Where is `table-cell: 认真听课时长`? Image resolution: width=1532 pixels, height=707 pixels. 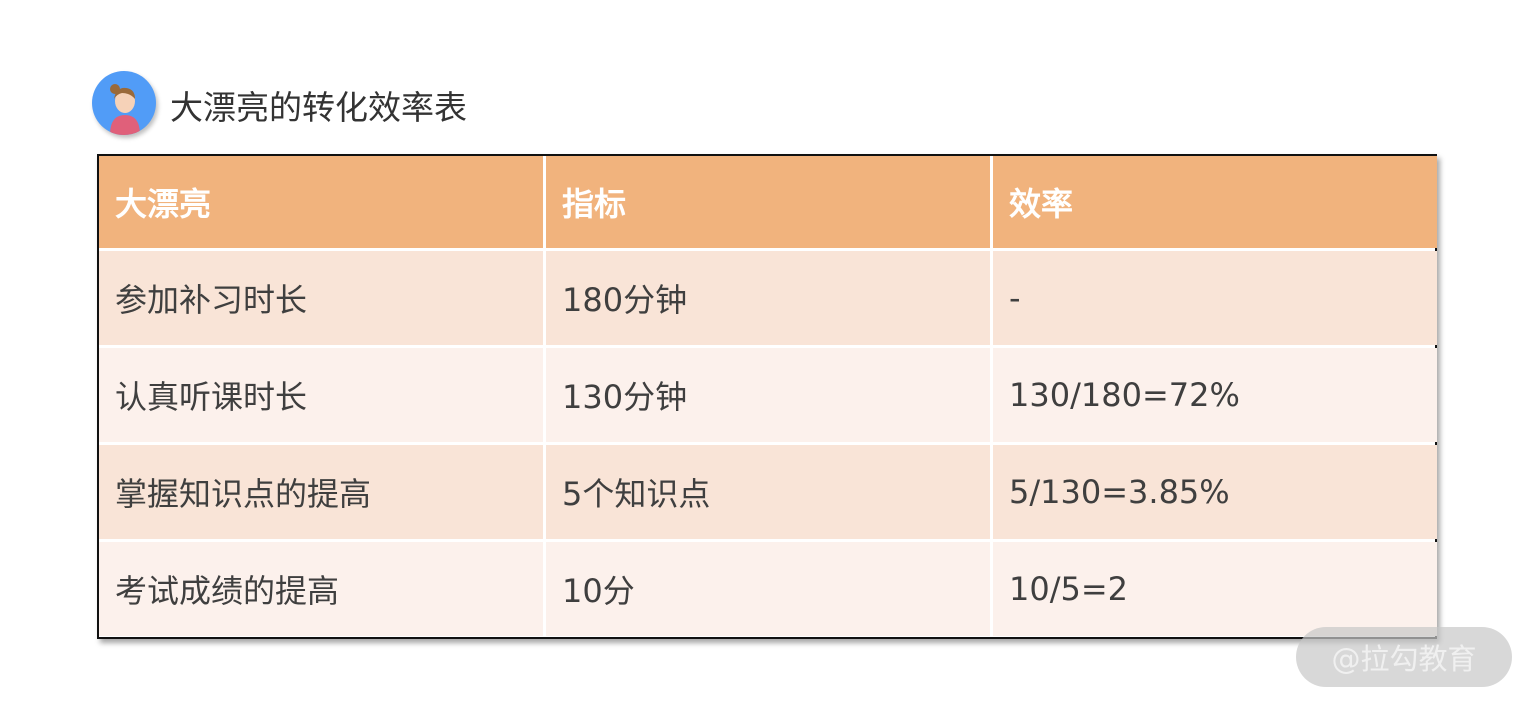 table-cell: 认真听课时长 is located at coordinates (321, 395).